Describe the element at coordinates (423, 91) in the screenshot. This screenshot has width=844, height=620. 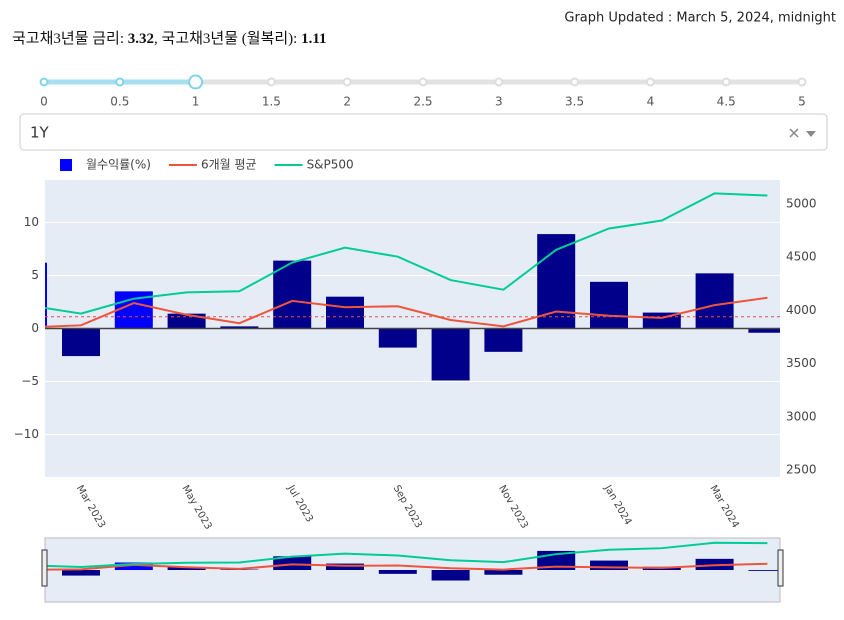
I see `slider: 0 0.5 1 1.5 2 2.5 3 3.5 4 4.5 5` at that location.